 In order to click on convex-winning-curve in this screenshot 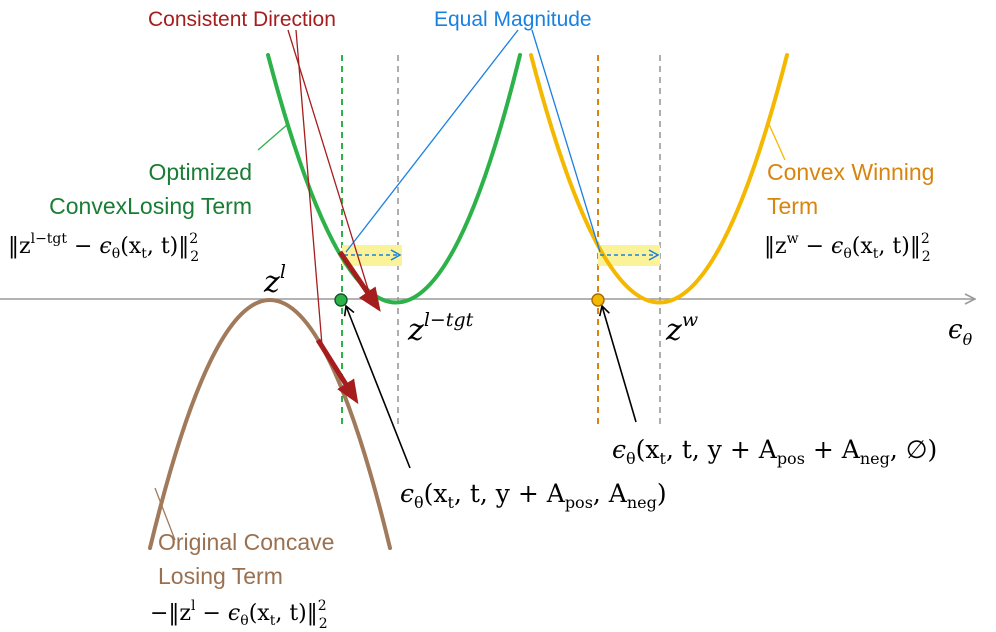, I will do `click(659, 179)`.